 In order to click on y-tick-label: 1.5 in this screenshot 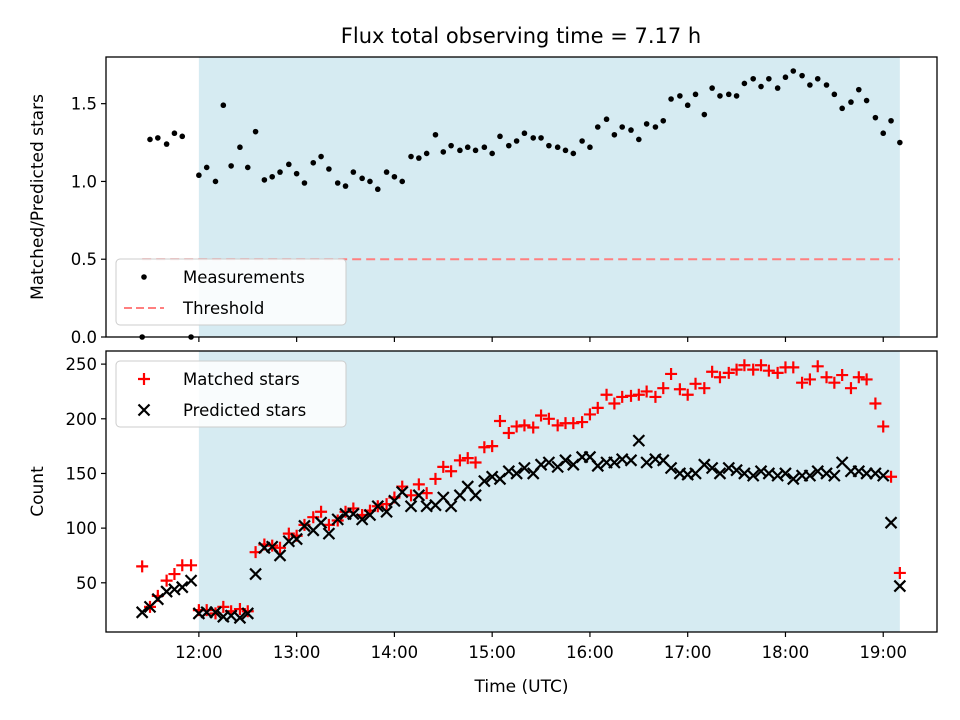, I will do `click(84, 104)`.